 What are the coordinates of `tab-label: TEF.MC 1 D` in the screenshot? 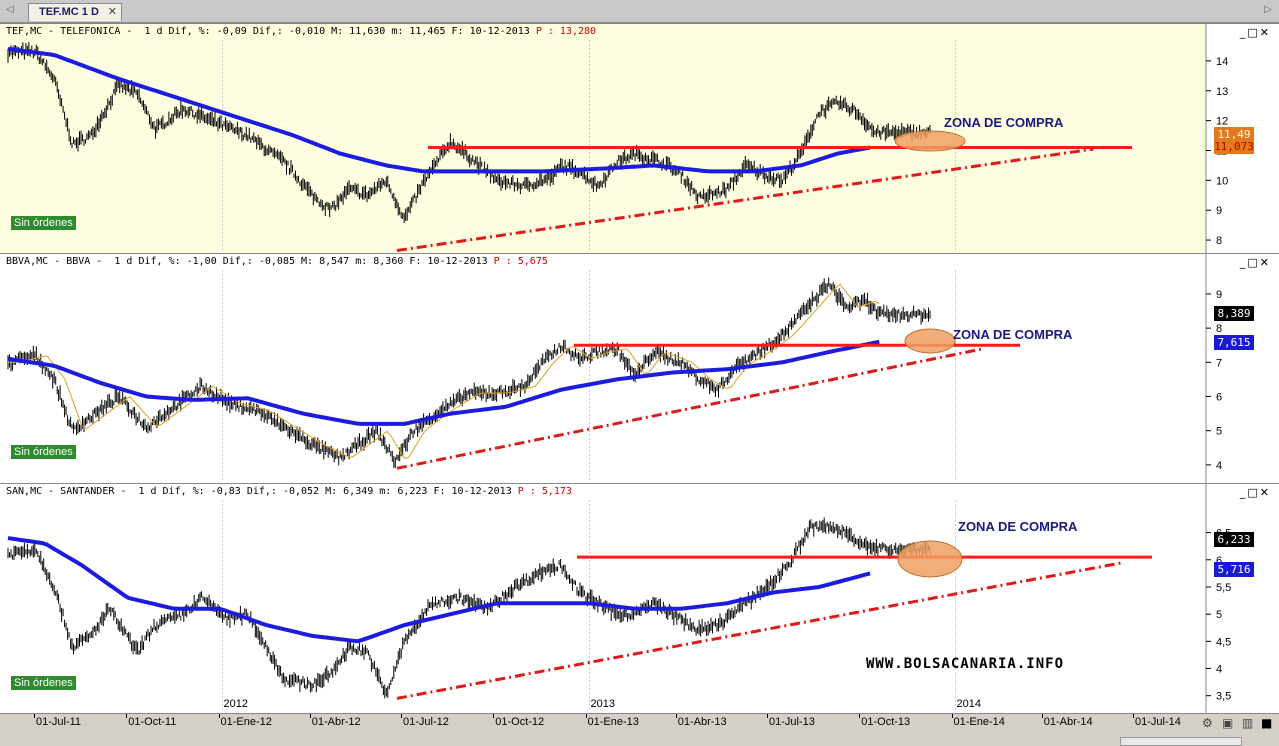 It's located at (69, 12).